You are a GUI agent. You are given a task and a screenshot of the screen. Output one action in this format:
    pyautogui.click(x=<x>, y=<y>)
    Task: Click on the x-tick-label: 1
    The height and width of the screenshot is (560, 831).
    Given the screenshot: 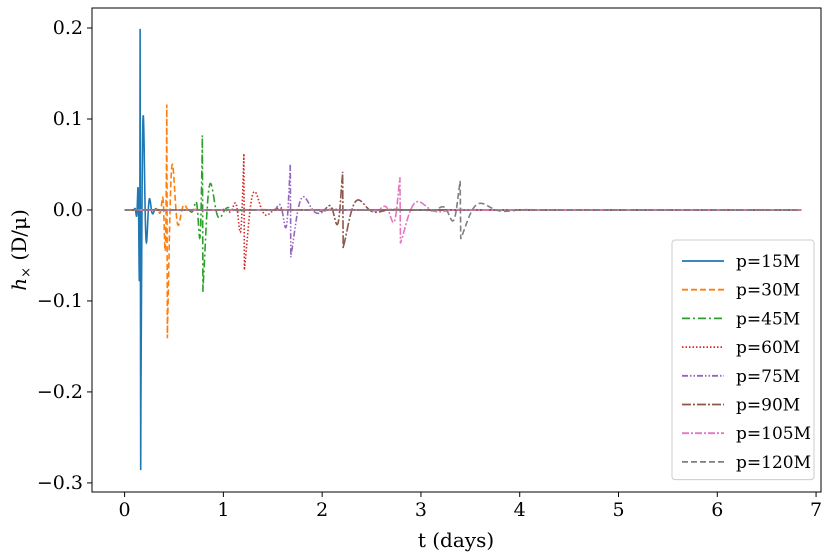 What is the action you would take?
    pyautogui.click(x=223, y=510)
    